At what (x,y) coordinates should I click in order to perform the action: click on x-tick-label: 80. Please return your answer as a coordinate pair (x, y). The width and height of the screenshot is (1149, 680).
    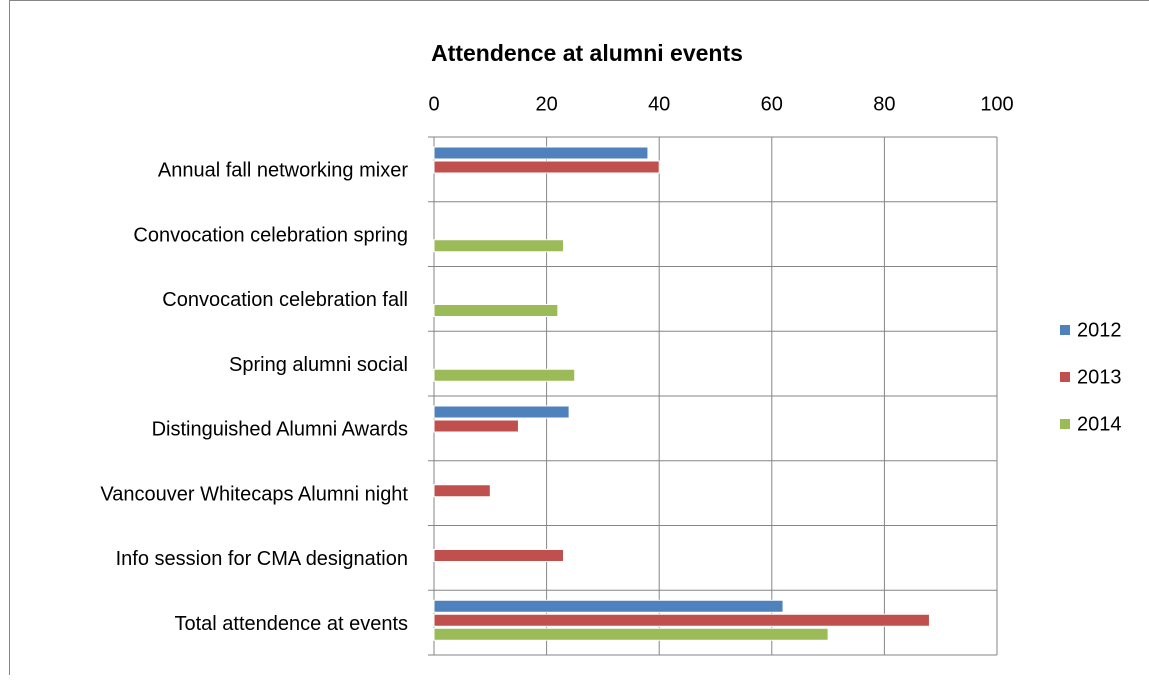
    Looking at the image, I should click on (884, 104).